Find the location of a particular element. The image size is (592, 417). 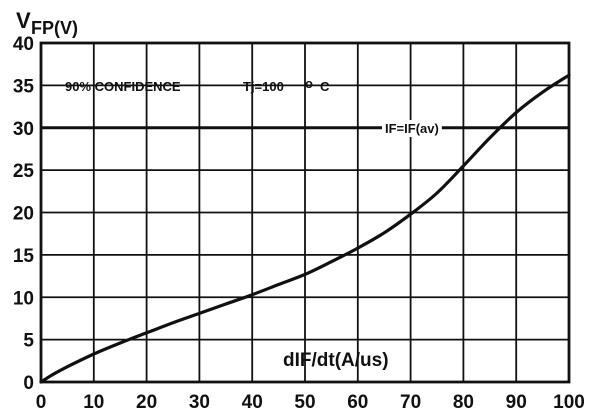

x-tick-labels: 0 10 20 30 40 50 60 70 80 90 100 is located at coordinates (310, 402).